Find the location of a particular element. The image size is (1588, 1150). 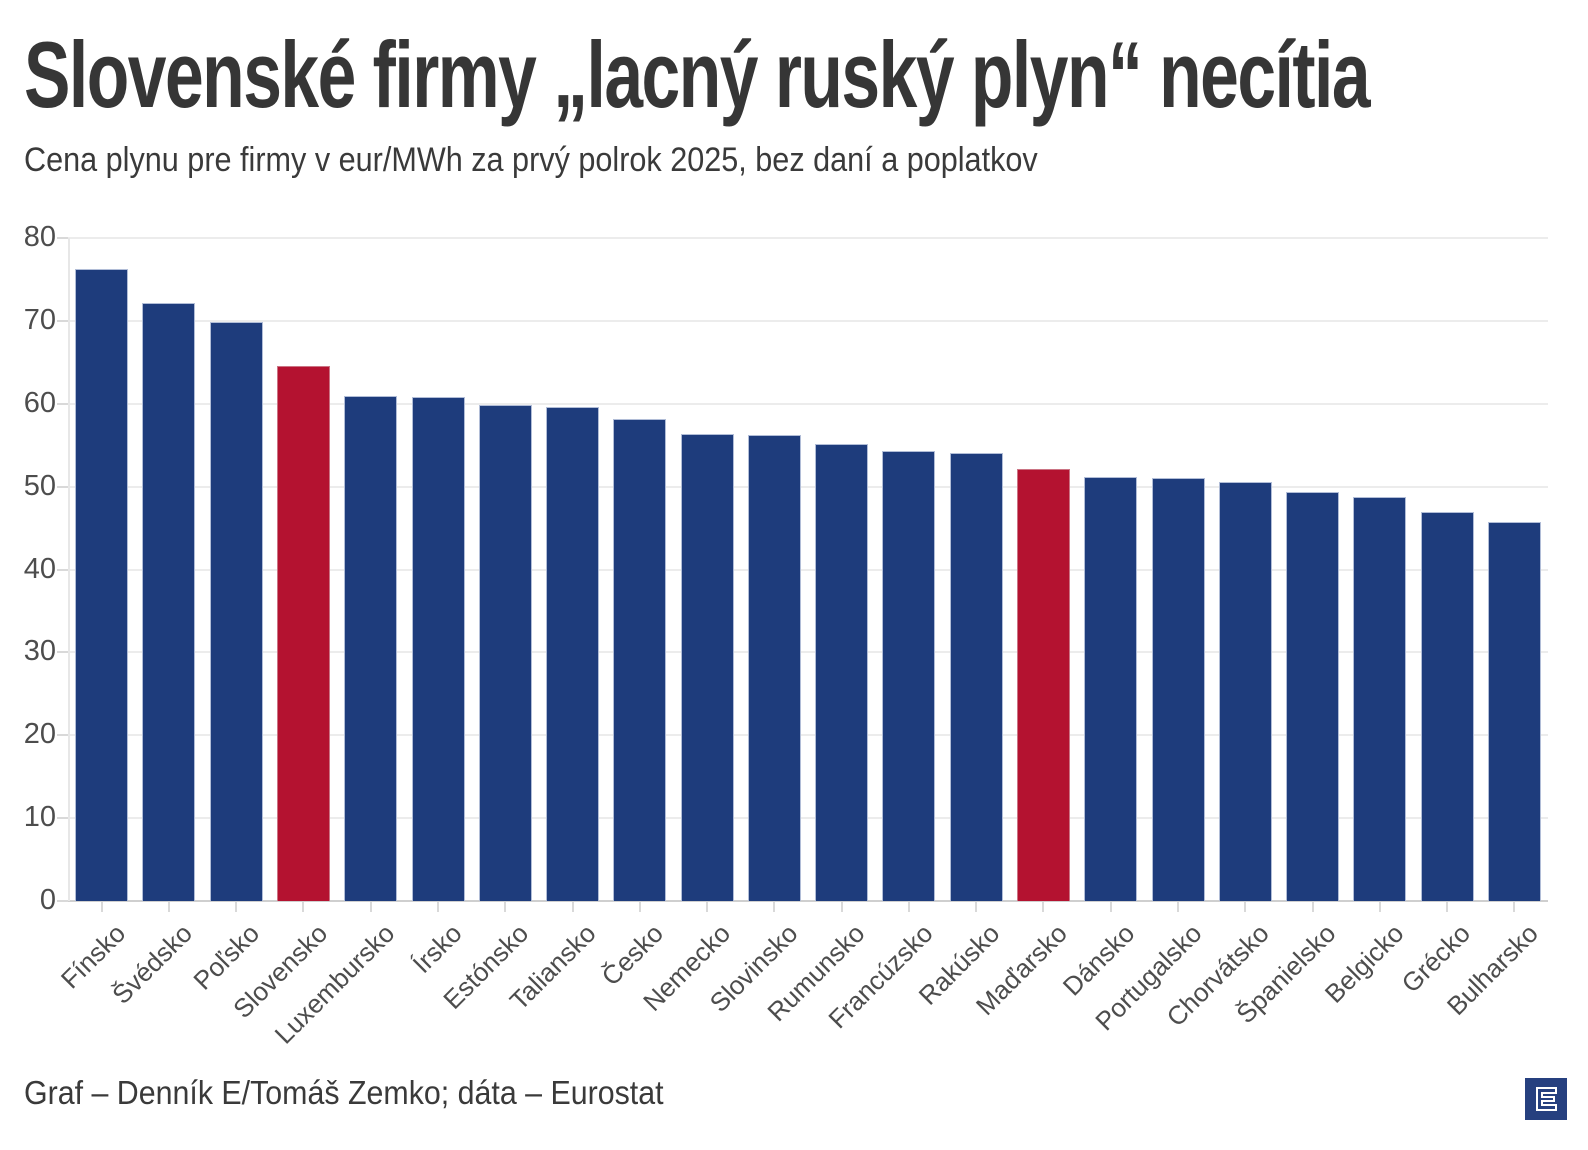

bar-Dánsko is located at coordinates (1111, 688).